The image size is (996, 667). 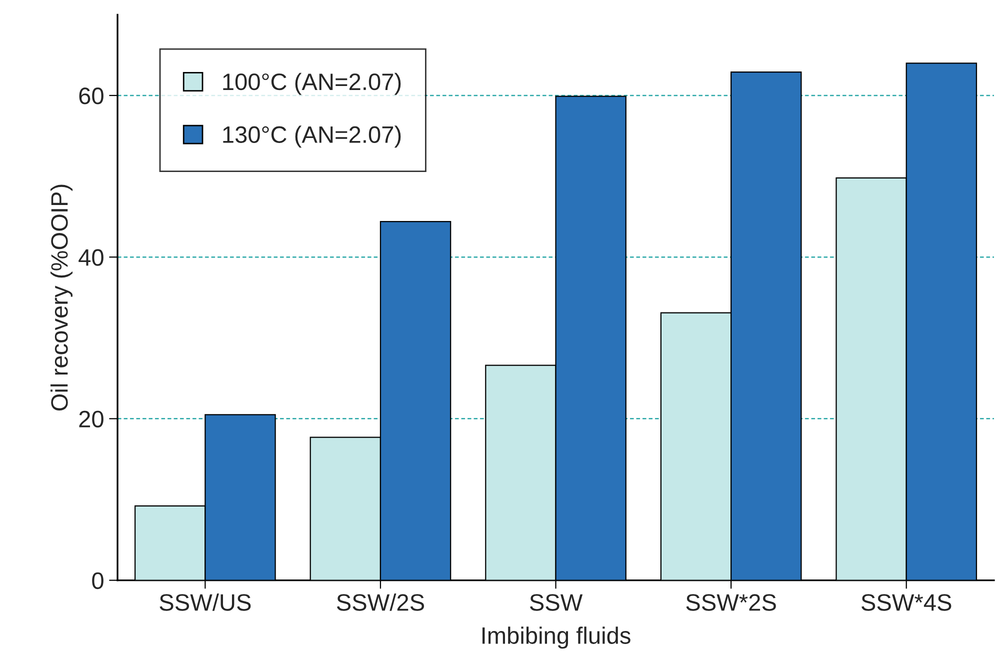 I want to click on x-tick-label: SSW*2S, so click(x=731, y=602).